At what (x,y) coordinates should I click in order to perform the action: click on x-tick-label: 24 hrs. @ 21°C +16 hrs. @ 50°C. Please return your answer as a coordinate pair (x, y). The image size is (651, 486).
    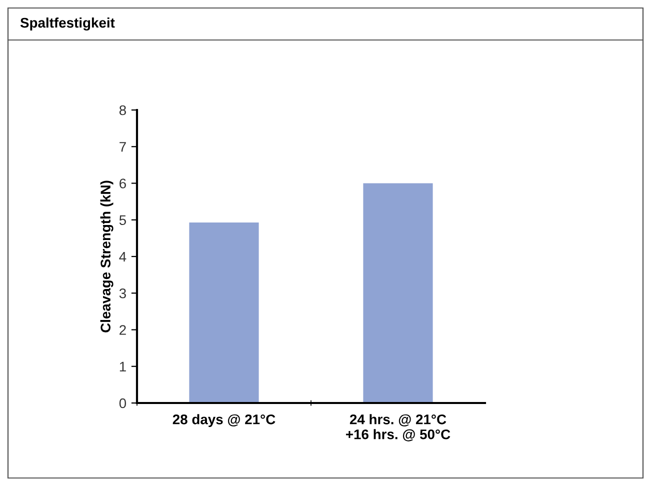
    Looking at the image, I should click on (398, 428).